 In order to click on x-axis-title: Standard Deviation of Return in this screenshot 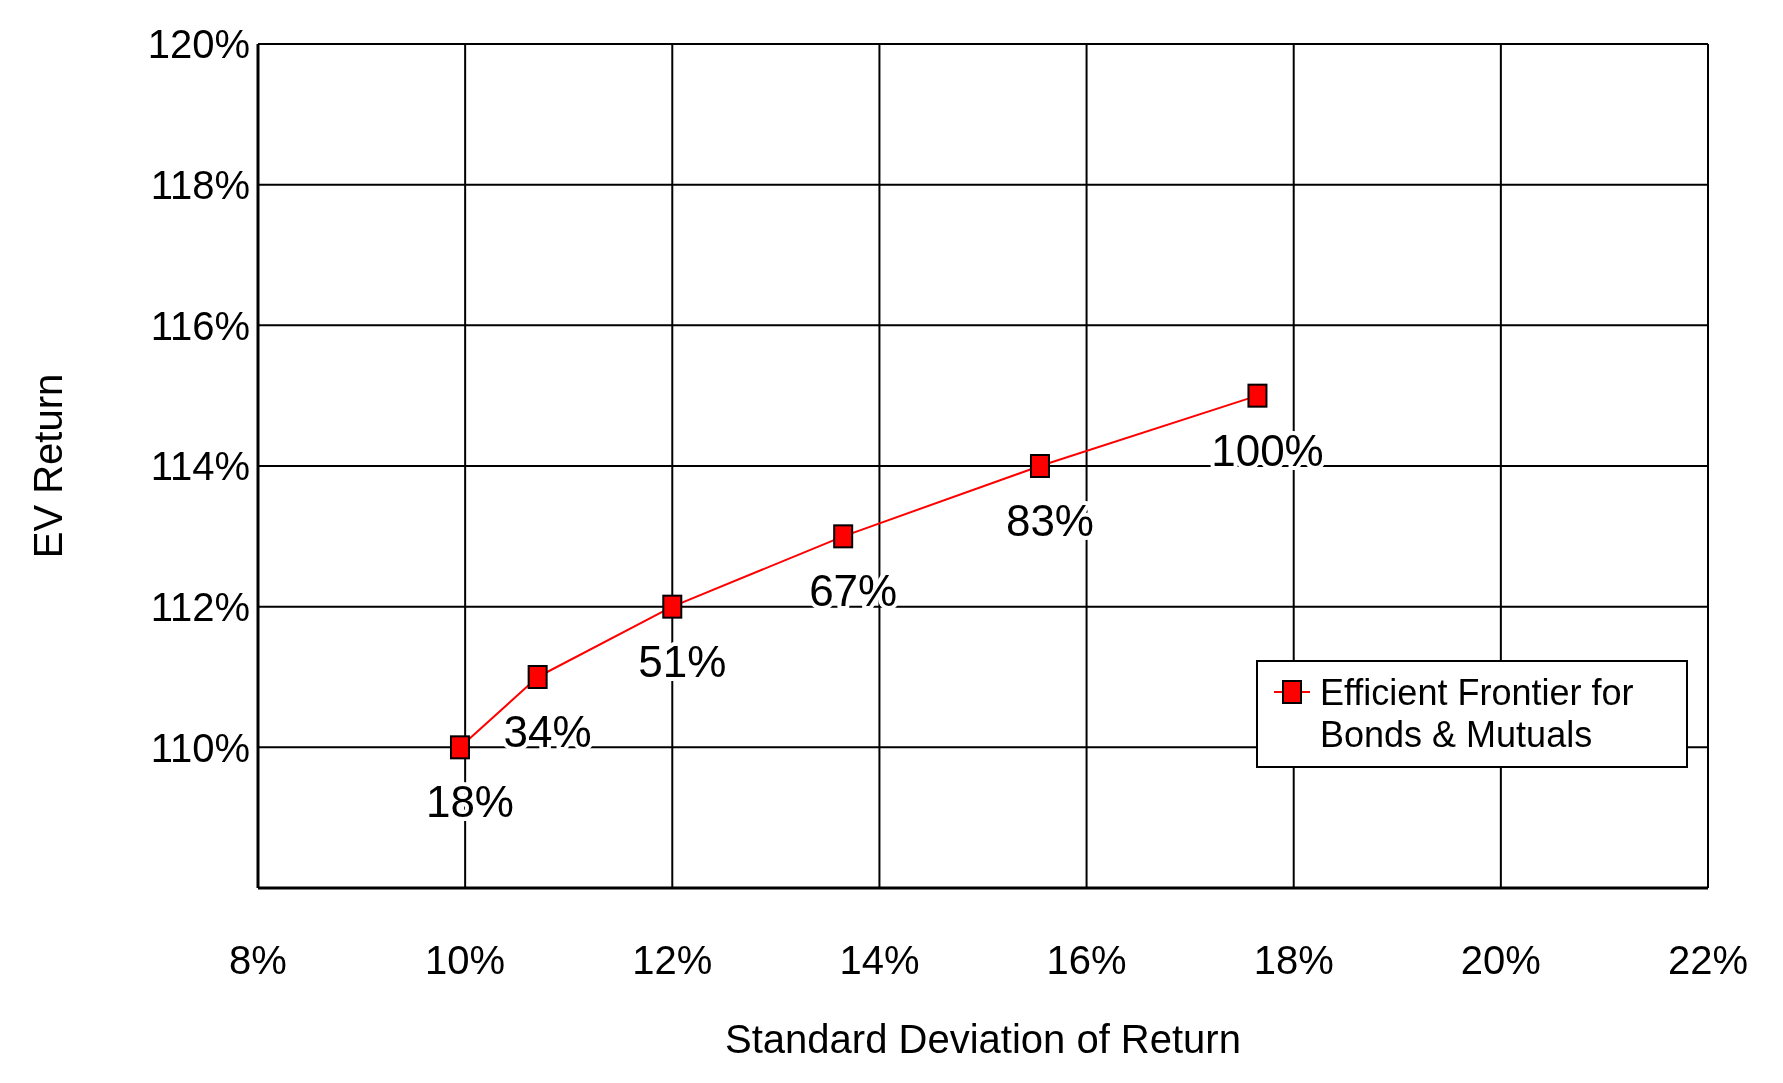, I will do `click(983, 1039)`.